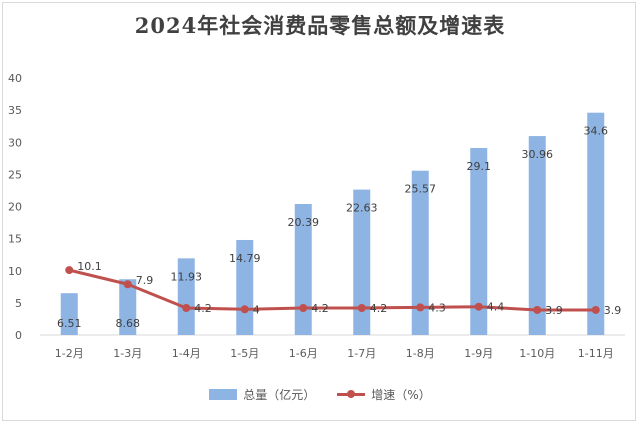 The image size is (640, 425). Describe the element at coordinates (18, 303) in the screenshot. I see `y-tick-label: 5` at that location.